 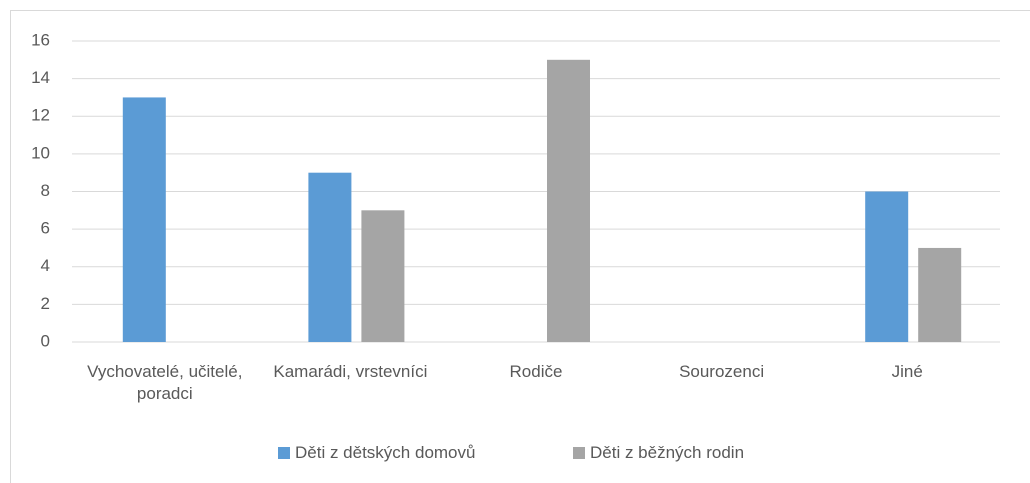 What do you see at coordinates (907, 371) in the screenshot?
I see `x-tick-label: Jiné` at bounding box center [907, 371].